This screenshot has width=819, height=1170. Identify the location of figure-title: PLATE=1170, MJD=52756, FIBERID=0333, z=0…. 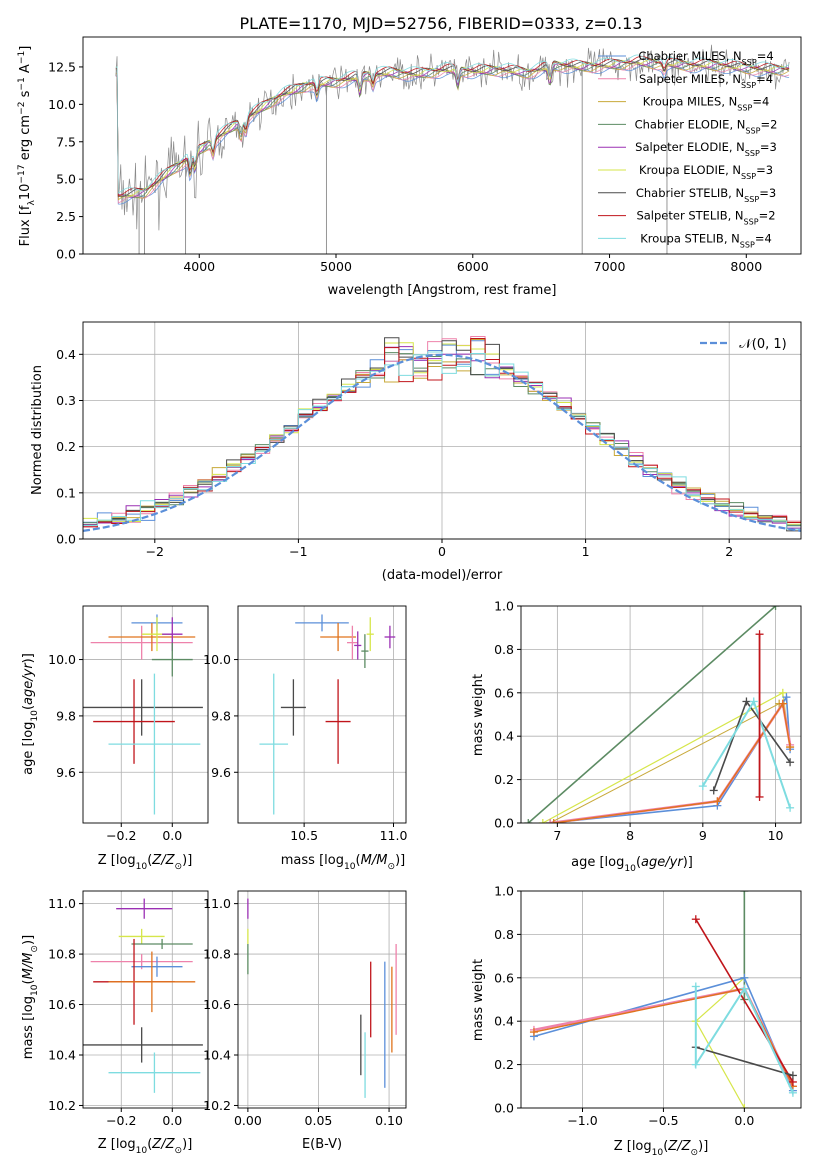
(440, 23).